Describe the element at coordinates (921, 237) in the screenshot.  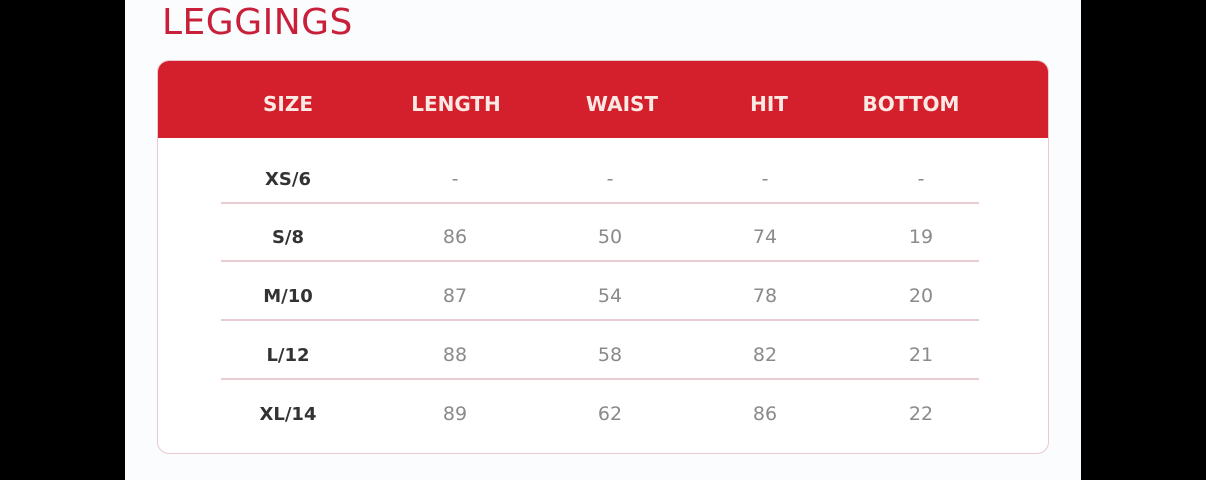
I see `value-cell: 19` at that location.